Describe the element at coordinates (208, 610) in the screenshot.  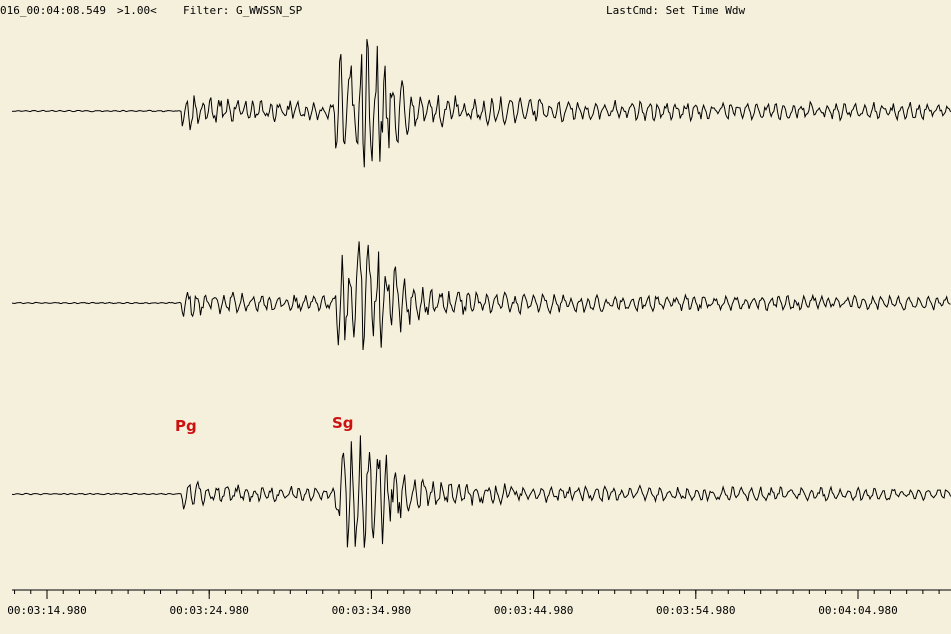
I see `time-tick-label: 00:03:24.980` at that location.